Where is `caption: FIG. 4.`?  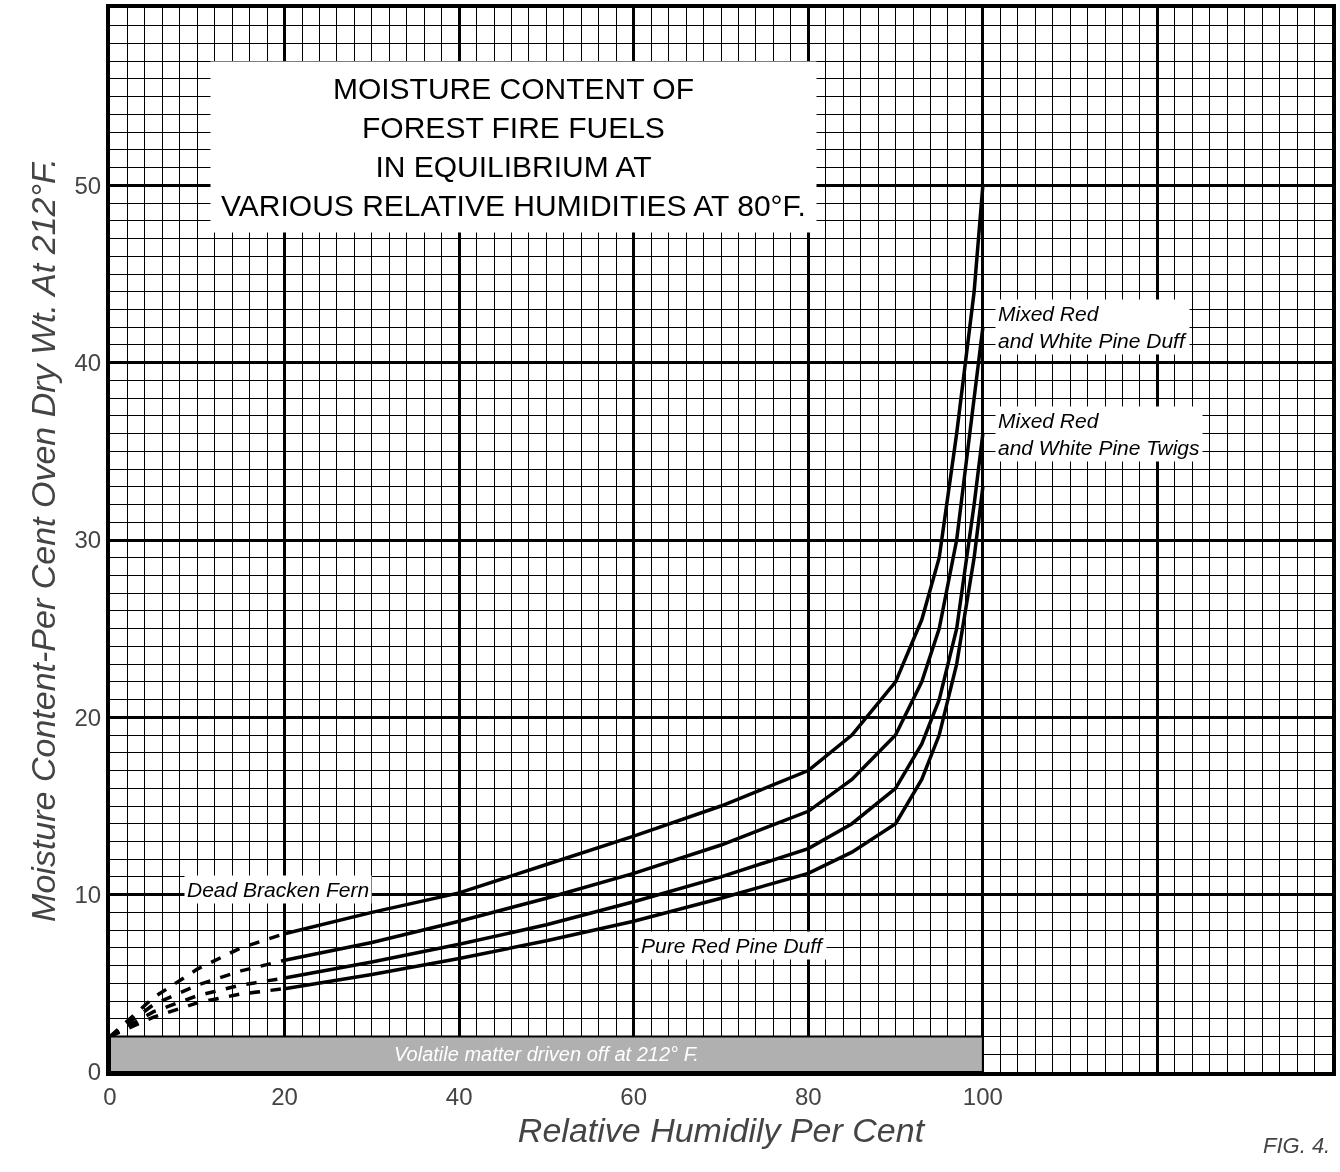
caption: FIG. 4. is located at coordinates (1297, 1145).